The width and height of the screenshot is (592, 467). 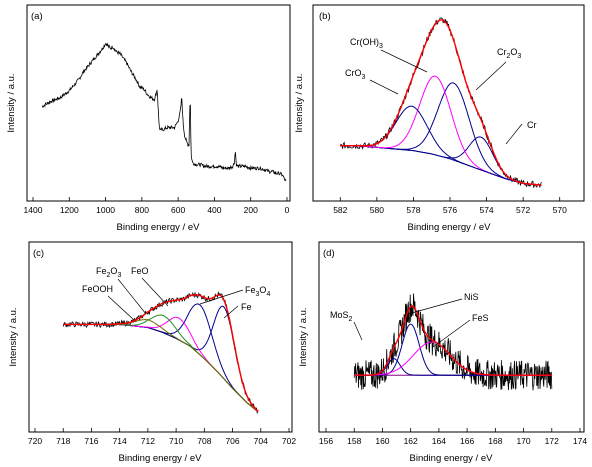 What do you see at coordinates (91, 441) in the screenshot?
I see `x-tick-label: 716` at bounding box center [91, 441].